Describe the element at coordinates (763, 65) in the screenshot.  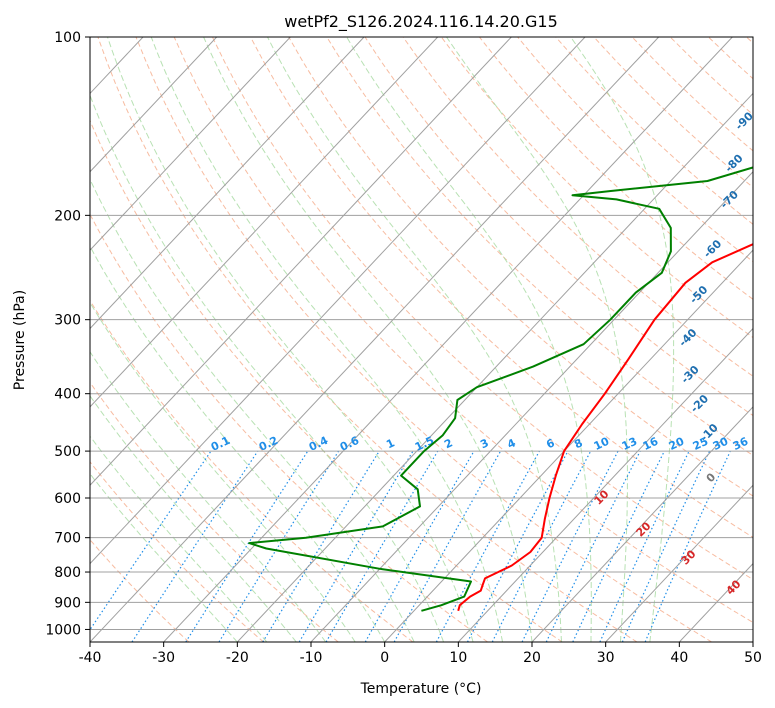
I see `theta-e-label: -100` at that location.